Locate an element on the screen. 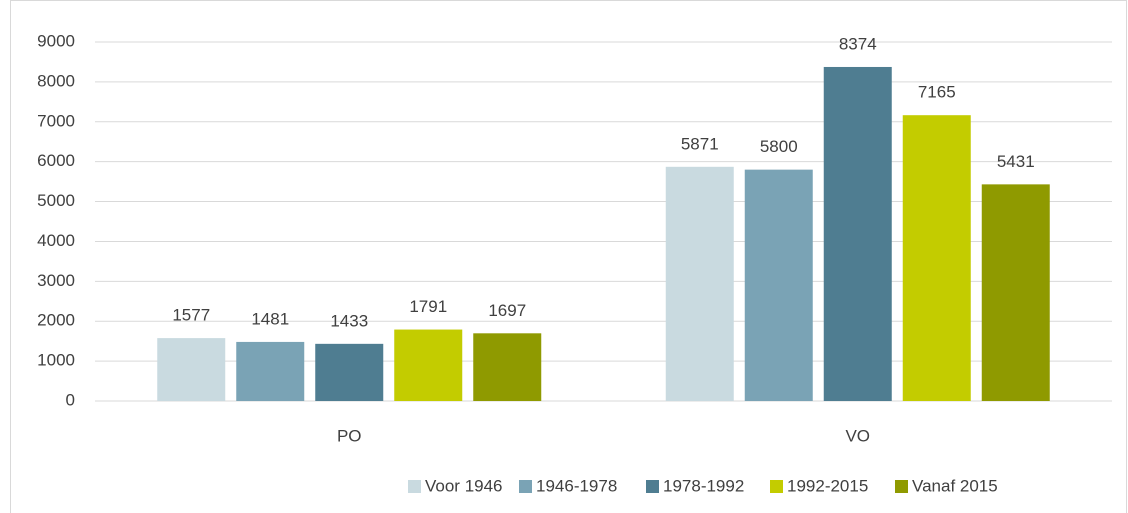  data-label: 5871 is located at coordinates (700, 143).